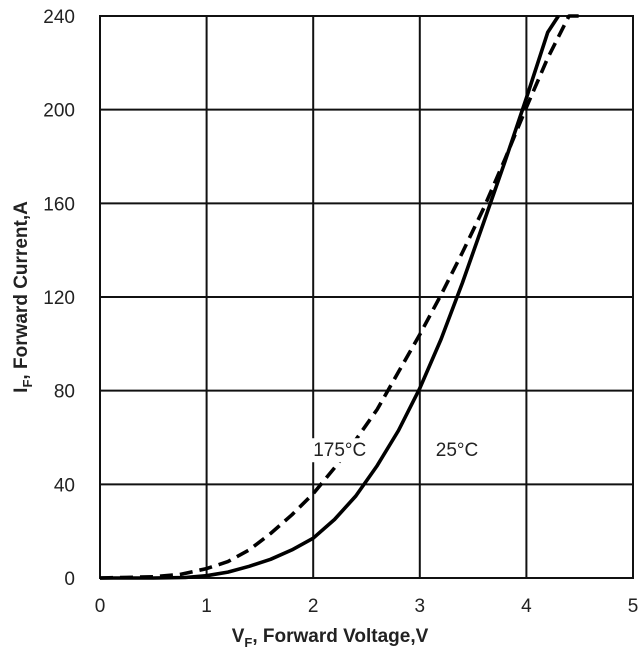 This screenshot has width=638, height=658. I want to click on annotations: 175°C 25°C, so click(395, 450).